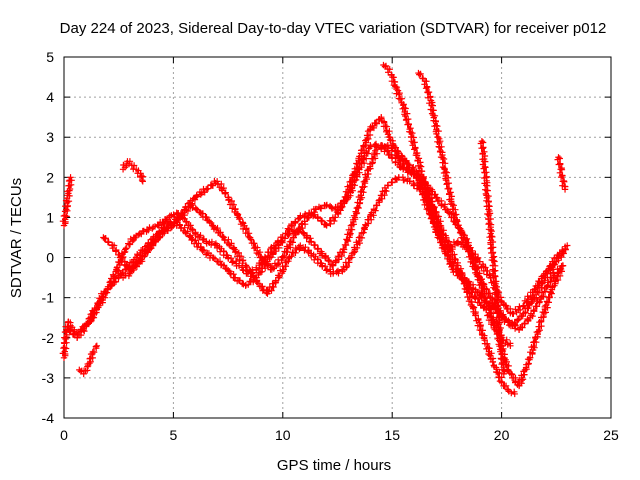 The width and height of the screenshot is (640, 480). I want to click on y-axis-label: SDTVAR / TECUs, so click(16, 238).